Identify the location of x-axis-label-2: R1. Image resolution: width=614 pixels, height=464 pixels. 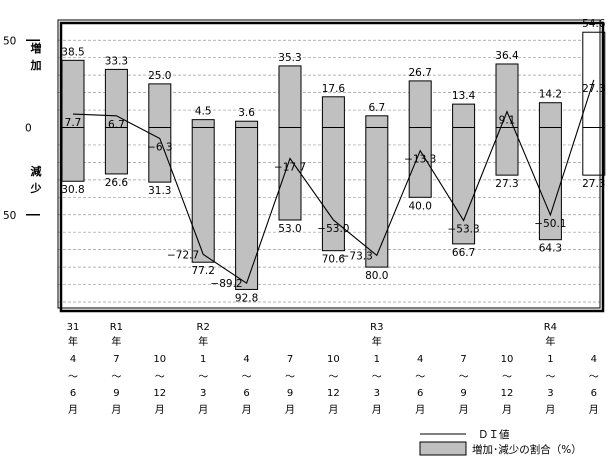
(116, 327).